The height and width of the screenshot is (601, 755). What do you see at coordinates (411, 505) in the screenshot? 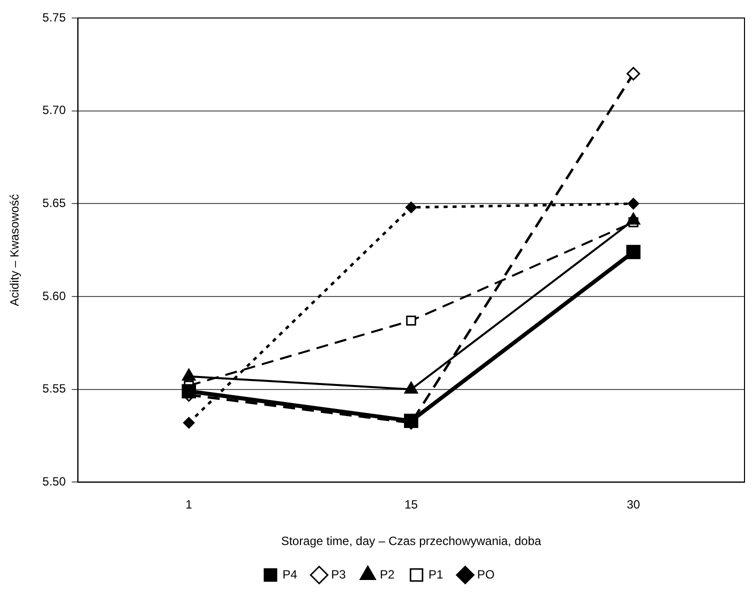
I see `x-tick-label: 15` at bounding box center [411, 505].